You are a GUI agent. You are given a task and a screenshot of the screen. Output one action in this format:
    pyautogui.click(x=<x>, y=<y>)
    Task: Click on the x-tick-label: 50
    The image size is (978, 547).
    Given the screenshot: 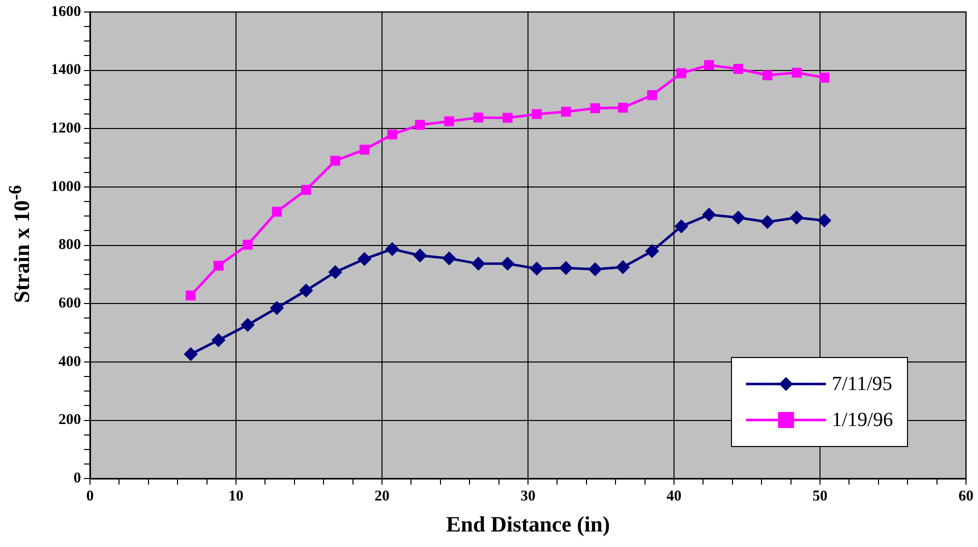 What is the action you would take?
    pyautogui.click(x=820, y=496)
    